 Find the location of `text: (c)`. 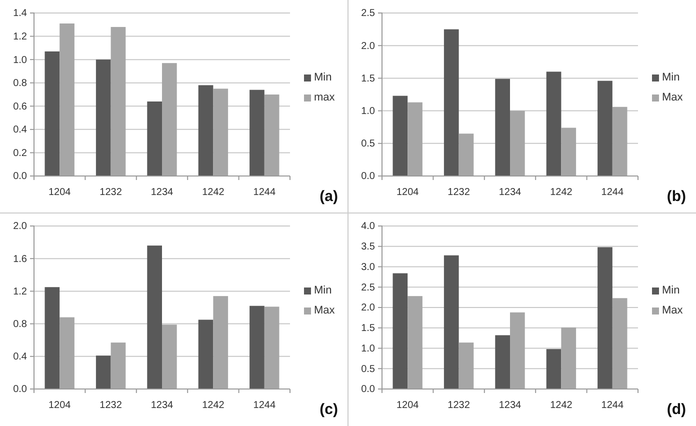

text: (c) is located at coordinates (329, 409).